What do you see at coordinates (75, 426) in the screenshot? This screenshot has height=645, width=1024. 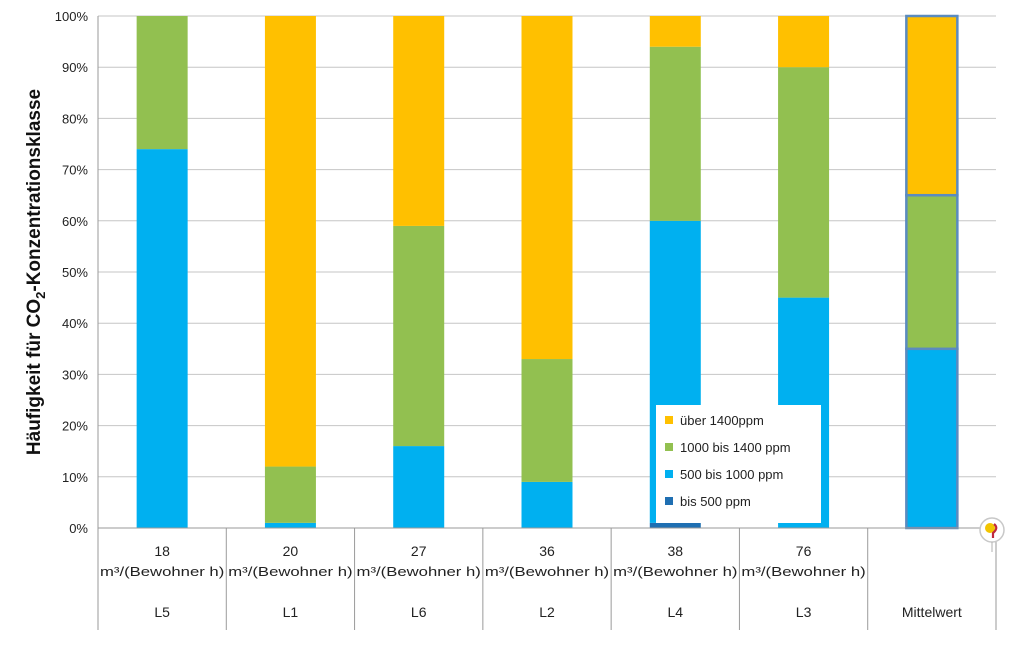 I see `y-tick-label: 20%` at bounding box center [75, 426].